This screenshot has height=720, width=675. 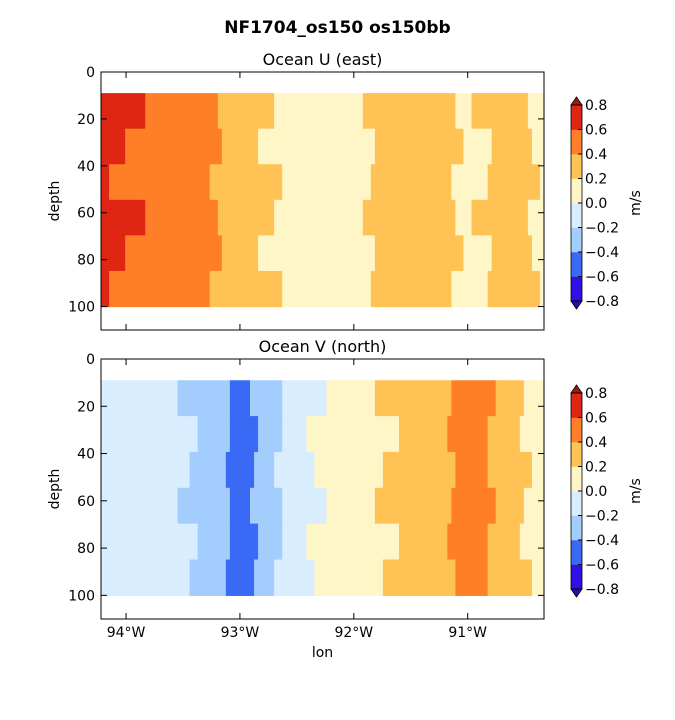 I want to click on y-tick-label: 0, so click(x=90, y=73).